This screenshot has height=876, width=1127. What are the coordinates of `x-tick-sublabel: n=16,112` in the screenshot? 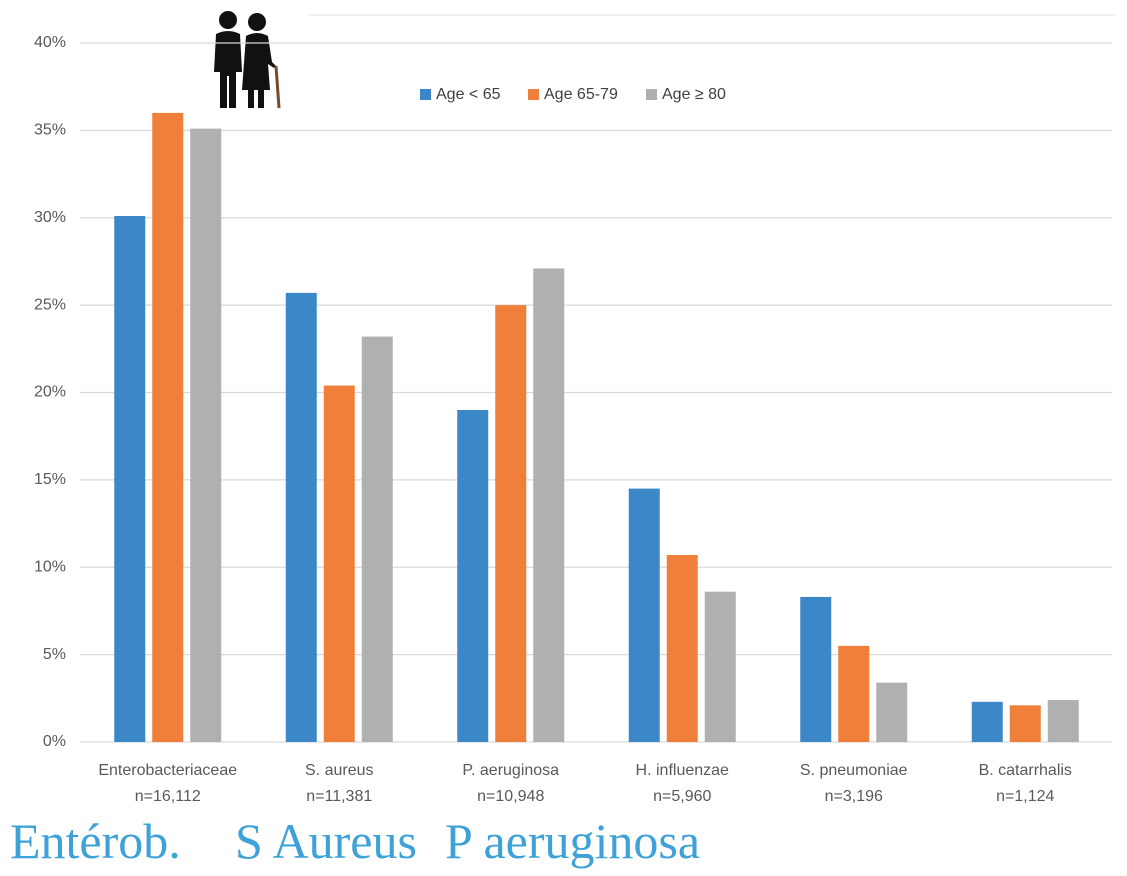 It's located at (168, 796).